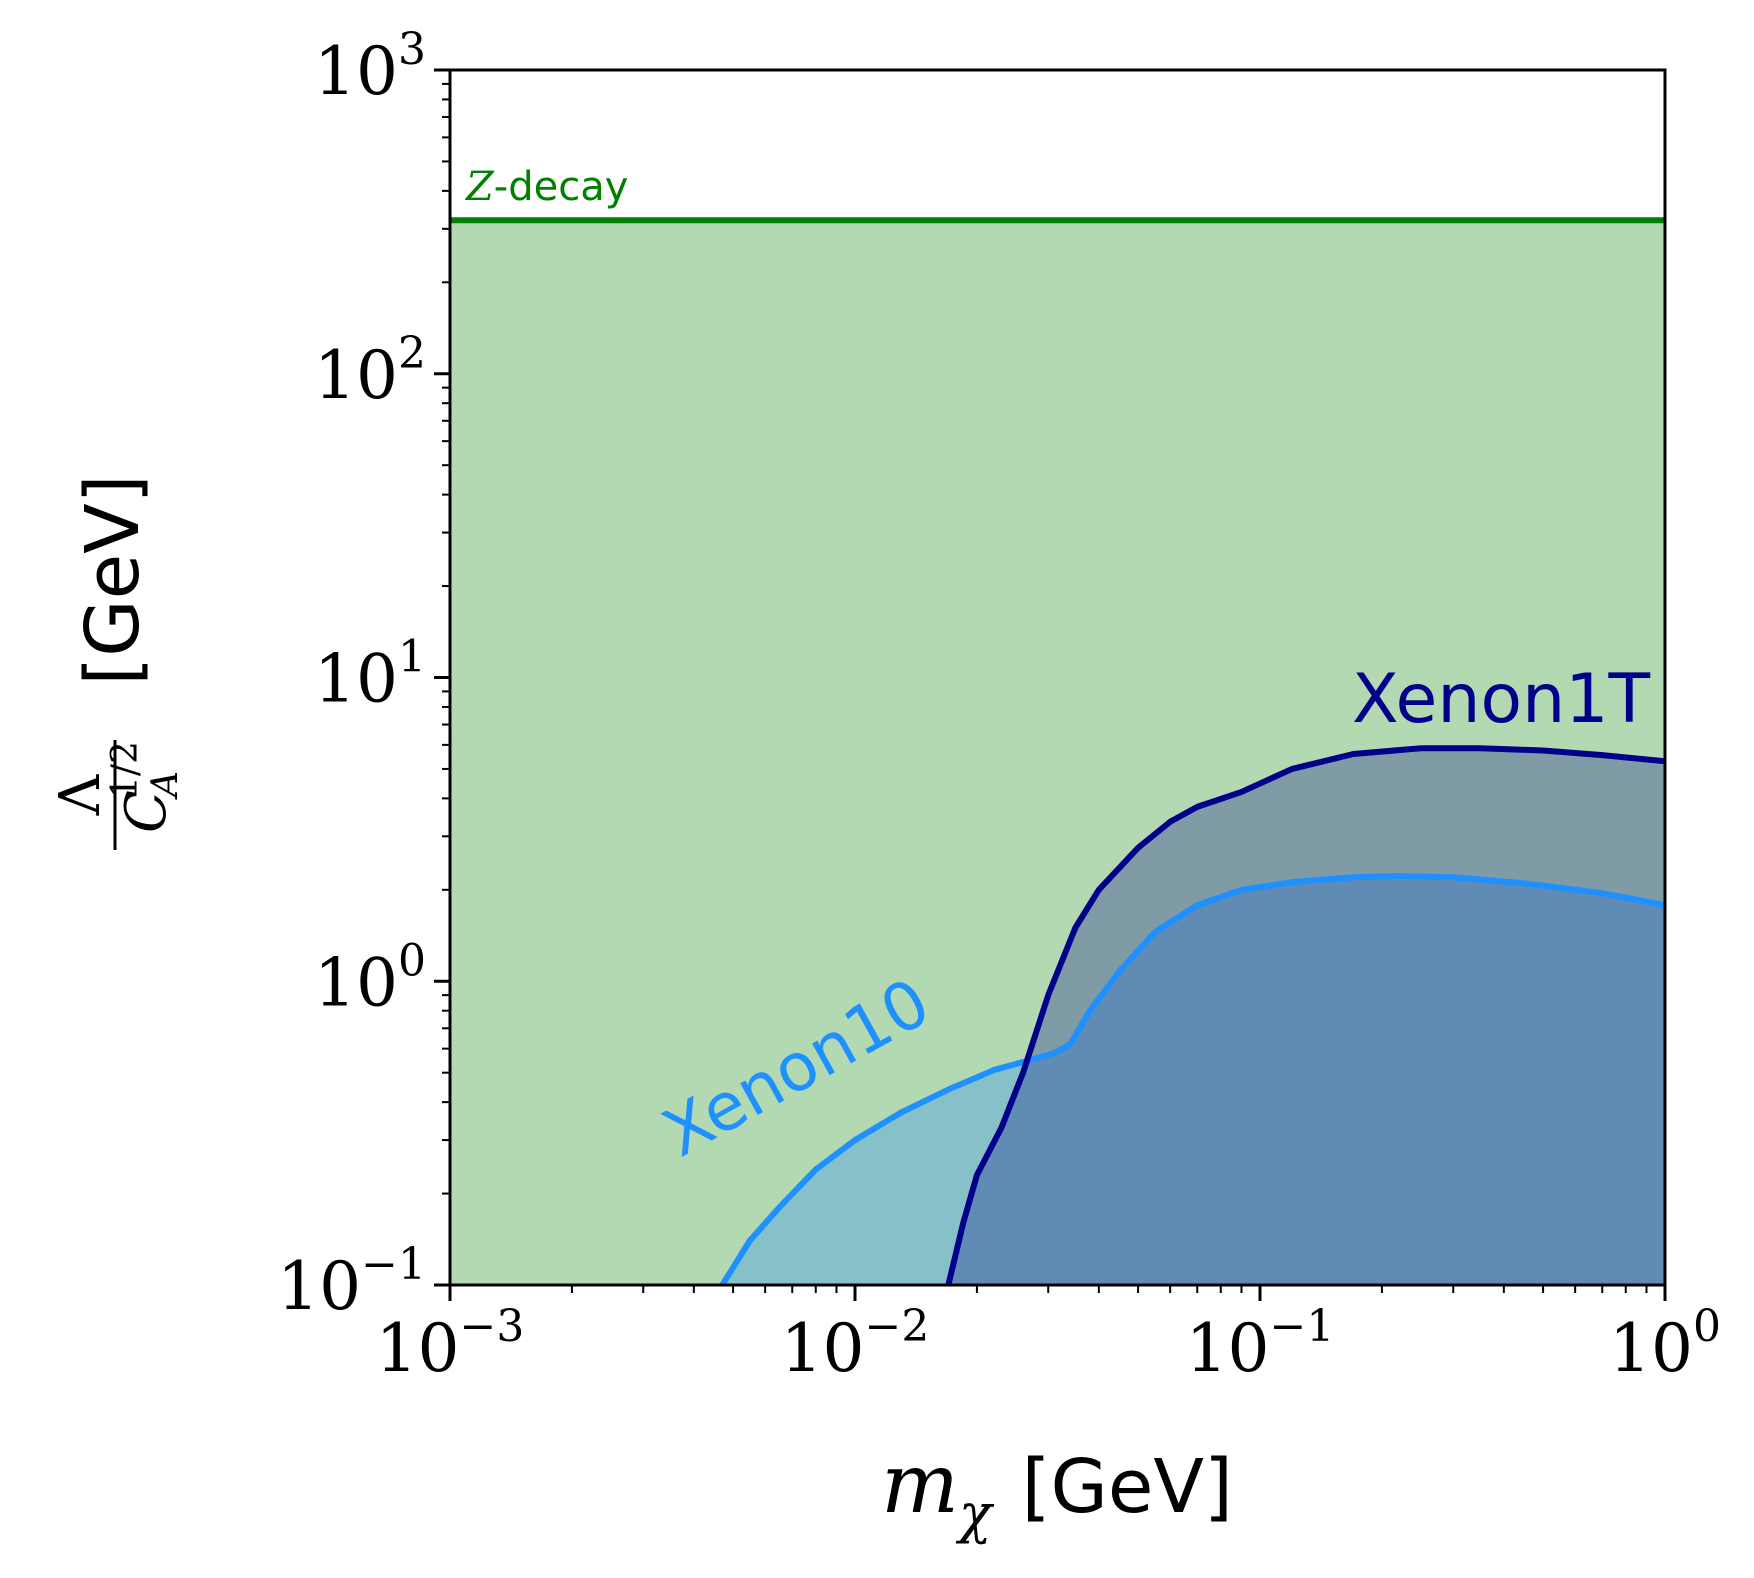 The width and height of the screenshot is (1754, 1578). Describe the element at coordinates (165, 785) in the screenshot. I see `y-label-den-sub: A` at that location.